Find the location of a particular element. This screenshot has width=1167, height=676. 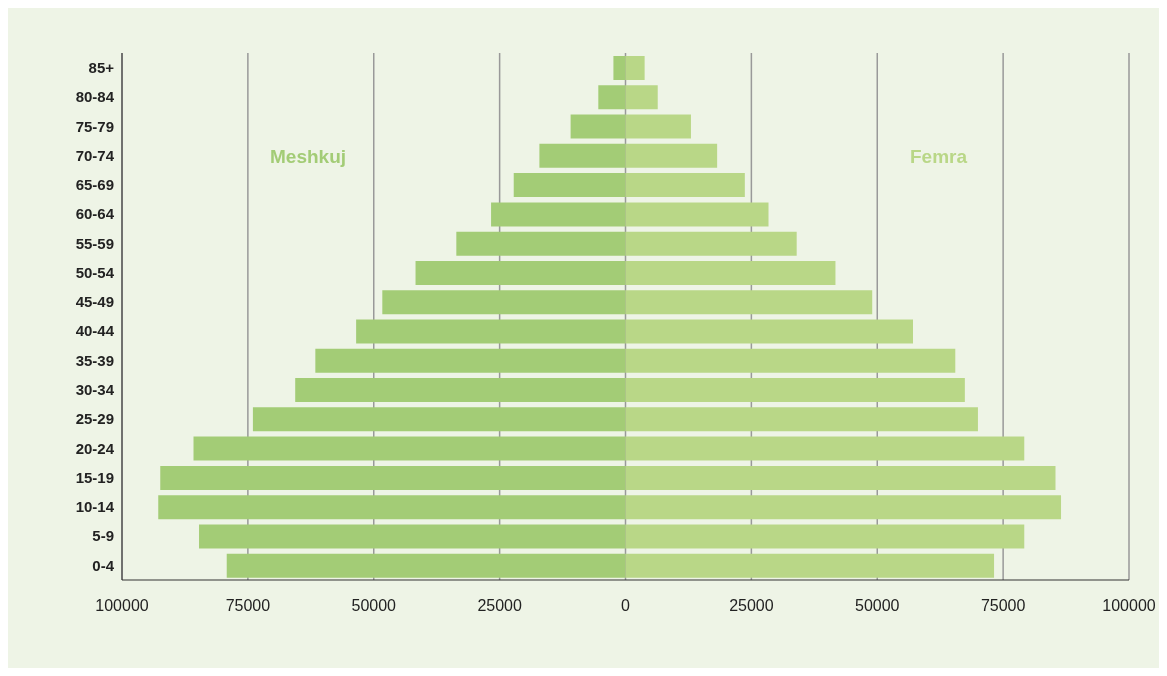

y-tick-label: 40-44 is located at coordinates (95, 331).